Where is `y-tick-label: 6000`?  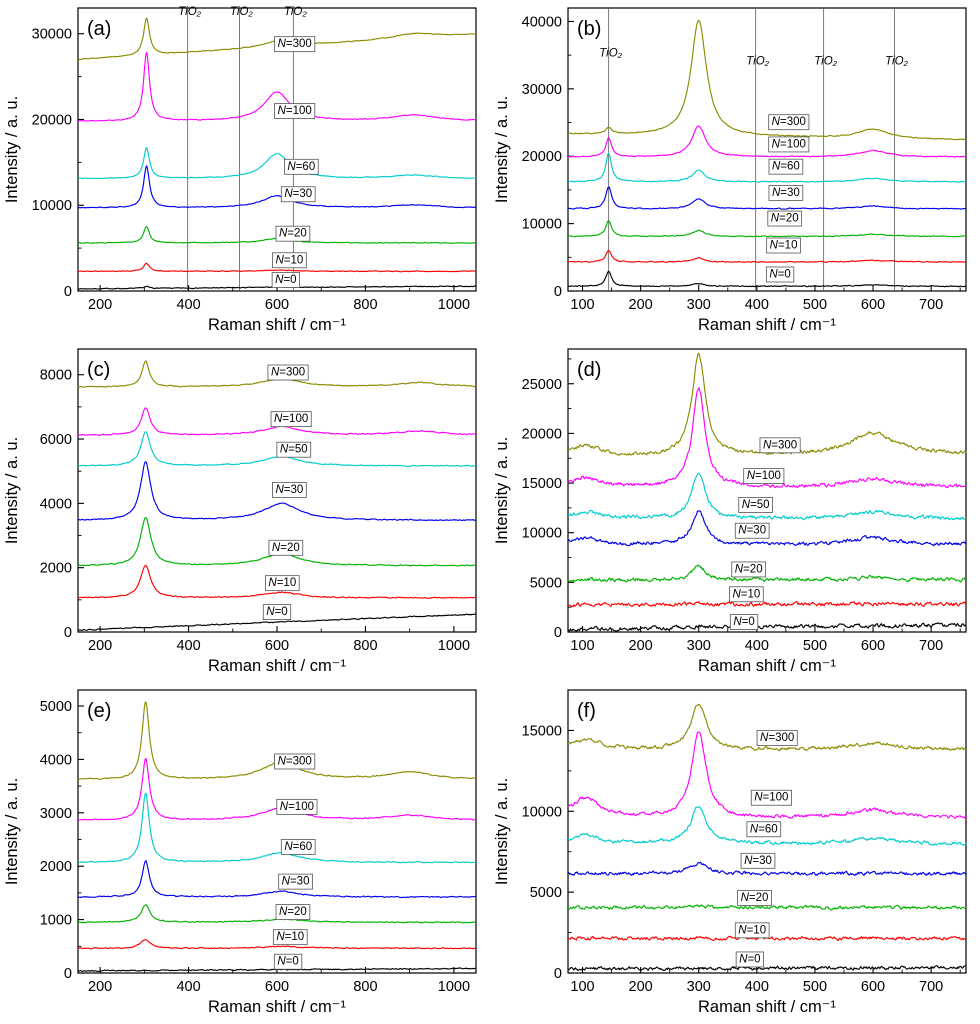 y-tick-label: 6000 is located at coordinates (56, 440).